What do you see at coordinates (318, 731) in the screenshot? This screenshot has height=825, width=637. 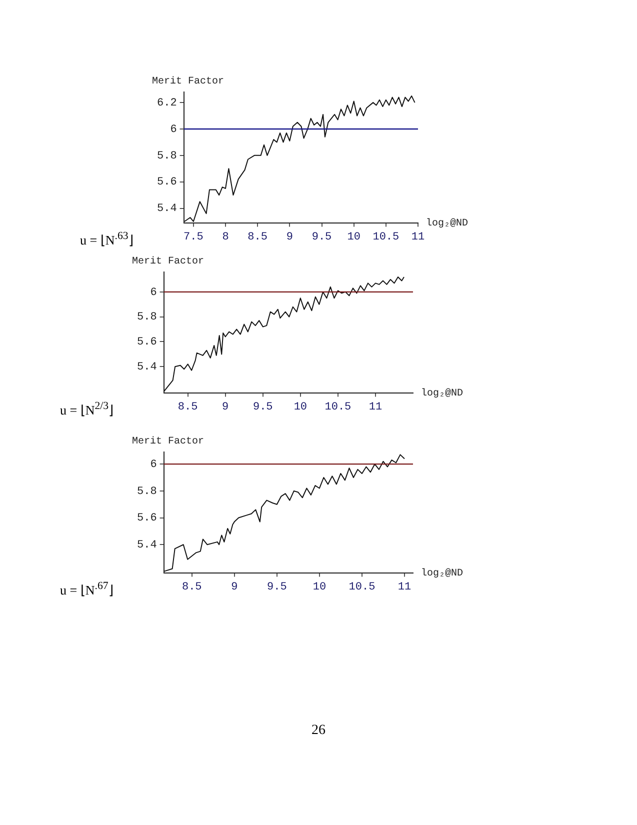 I see `text: 26` at bounding box center [318, 731].